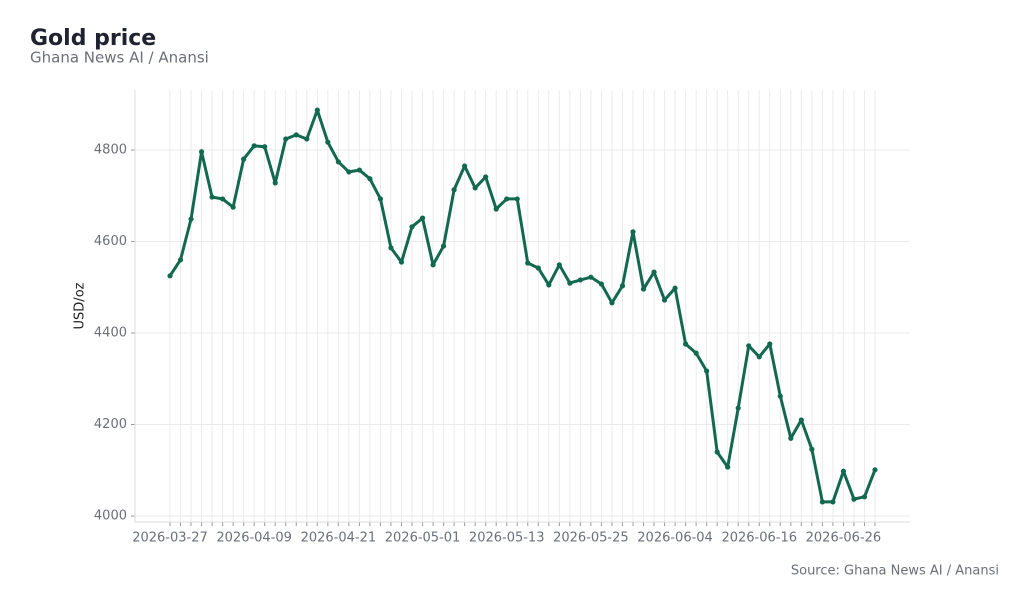  I want to click on x-tick-label: 2026-04-09, so click(254, 538).